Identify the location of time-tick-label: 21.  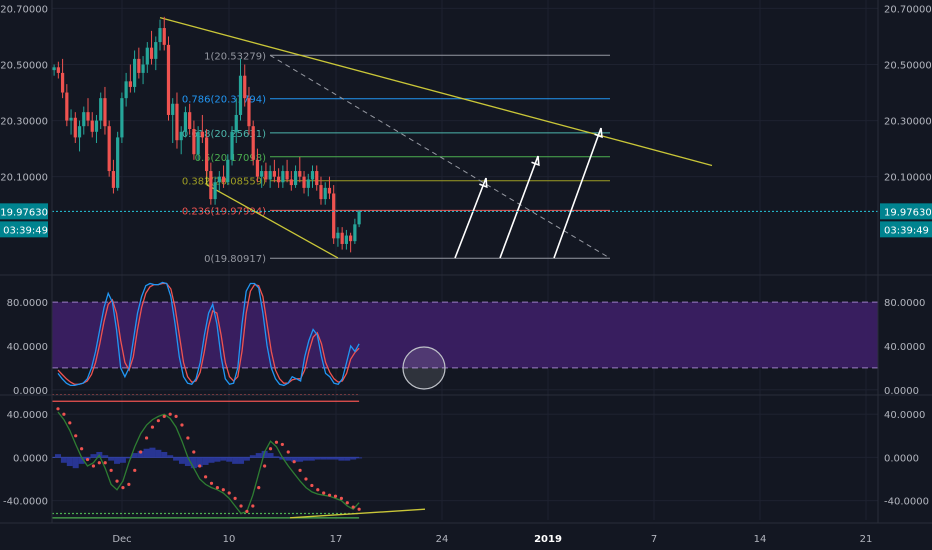
(866, 539).